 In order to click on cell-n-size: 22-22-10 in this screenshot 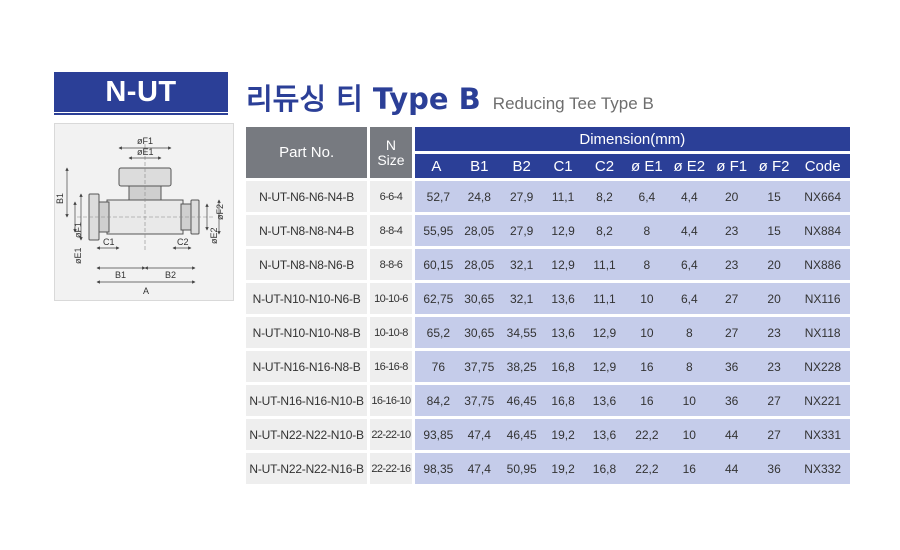, I will do `click(392, 434)`.